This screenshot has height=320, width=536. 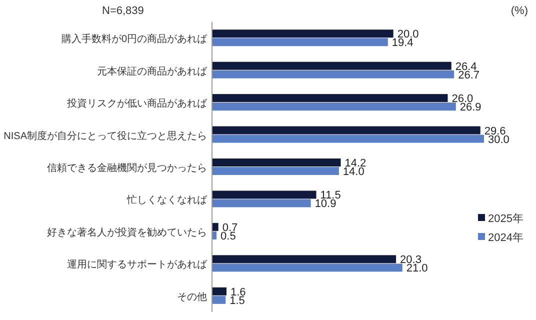 I want to click on y-tick-label: 運用に関するサポートがあれば, so click(x=137, y=264).